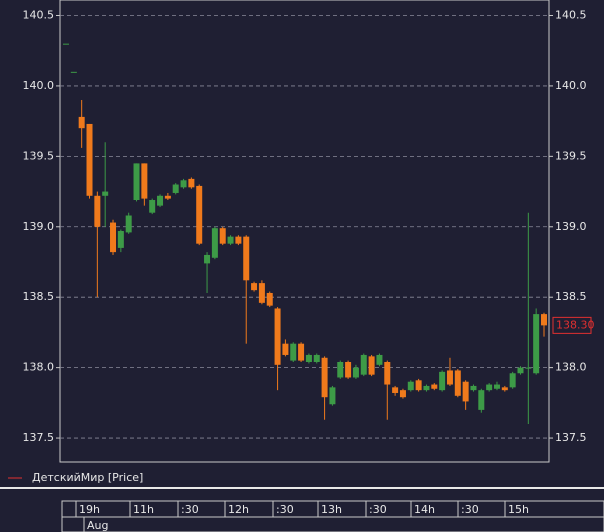 This screenshot has height=532, width=604. What do you see at coordinates (571, 296) in the screenshot?
I see `y2-tick-label: 138.5` at bounding box center [571, 296].